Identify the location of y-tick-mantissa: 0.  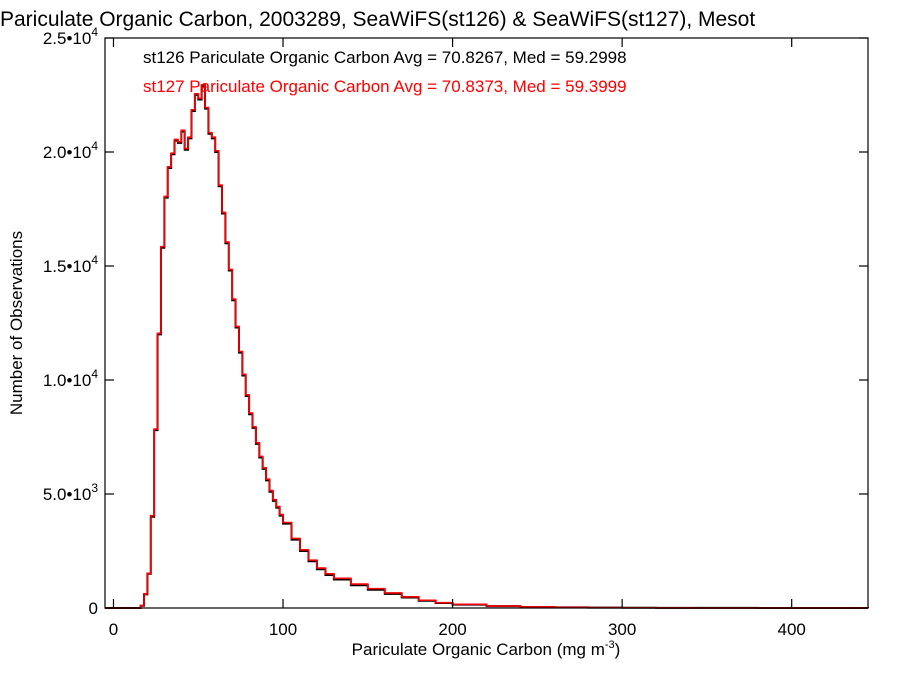
(93, 608).